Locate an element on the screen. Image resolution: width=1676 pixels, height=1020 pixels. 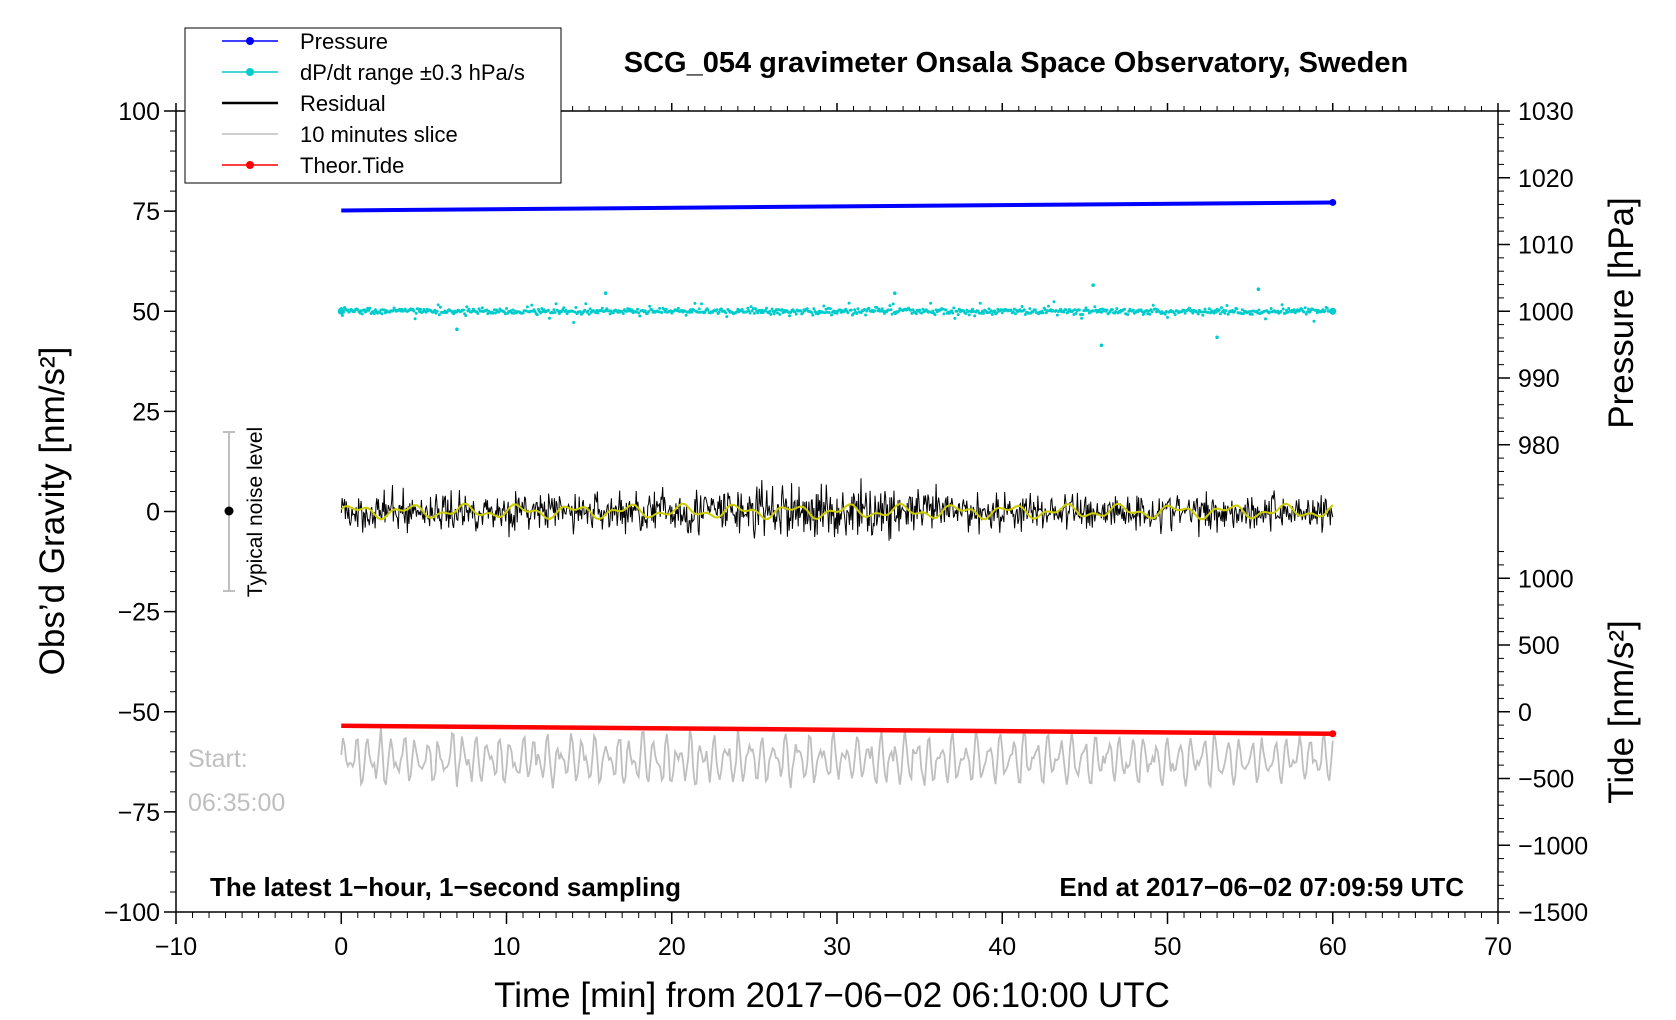
legend-entry: 10 minutes slice is located at coordinates (340, 134).